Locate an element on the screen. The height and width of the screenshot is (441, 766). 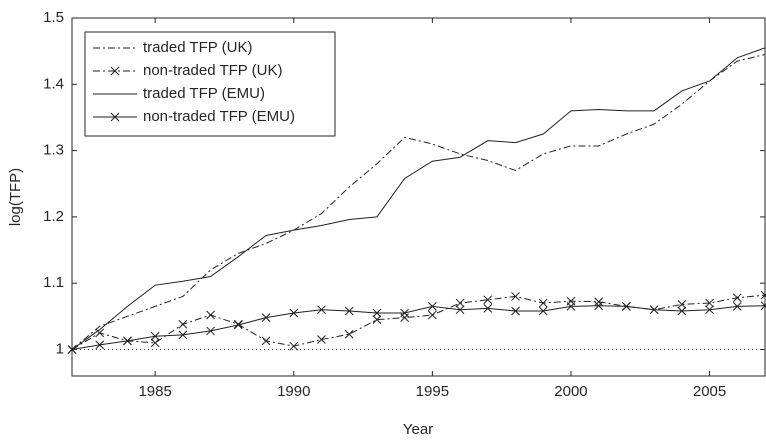
y-tick-label: 1.1 is located at coordinates (53, 282).